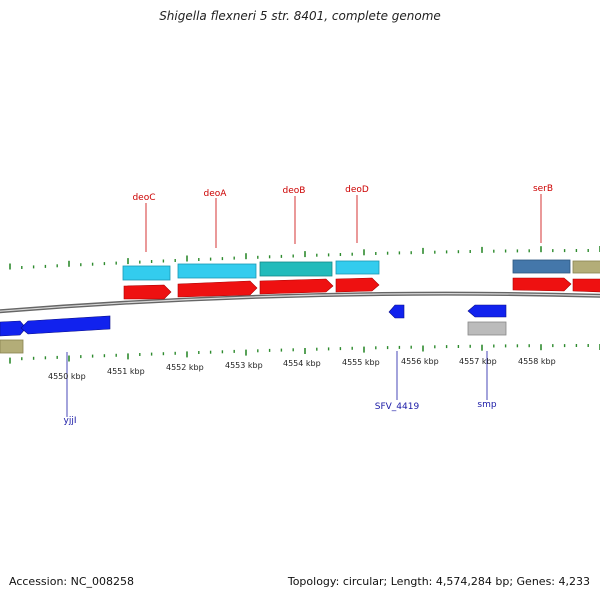  Describe the element at coordinates (67, 376) in the screenshot. I see `kbp-label: 4550 kbp` at that location.